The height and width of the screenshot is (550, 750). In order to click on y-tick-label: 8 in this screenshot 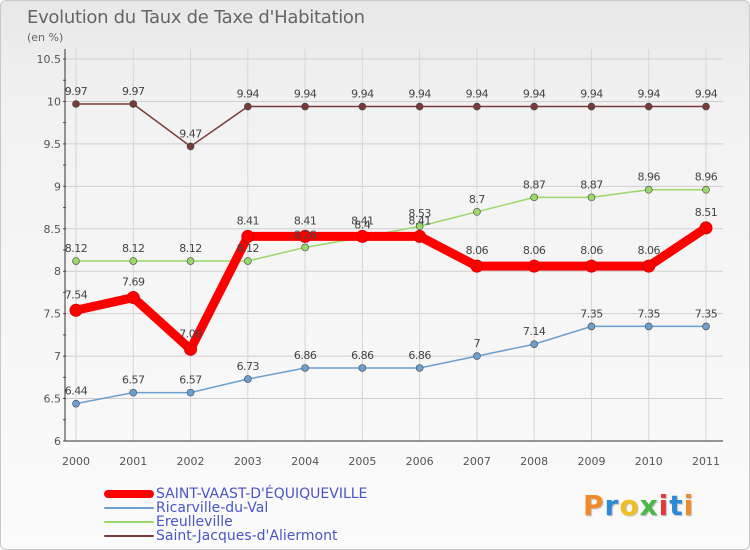, I will do `click(57, 271)`.